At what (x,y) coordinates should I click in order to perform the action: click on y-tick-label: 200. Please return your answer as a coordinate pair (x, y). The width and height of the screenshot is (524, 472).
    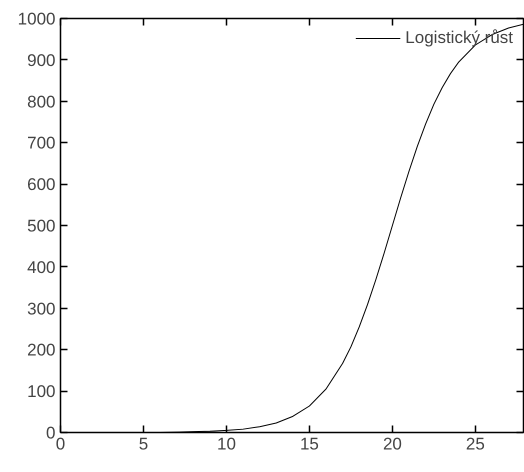
    Looking at the image, I should click on (41, 350).